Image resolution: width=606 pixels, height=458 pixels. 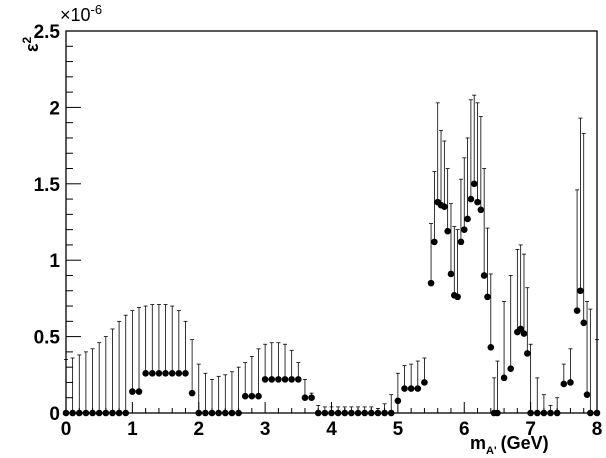 I want to click on x-tick-label: 1, so click(x=132, y=429).